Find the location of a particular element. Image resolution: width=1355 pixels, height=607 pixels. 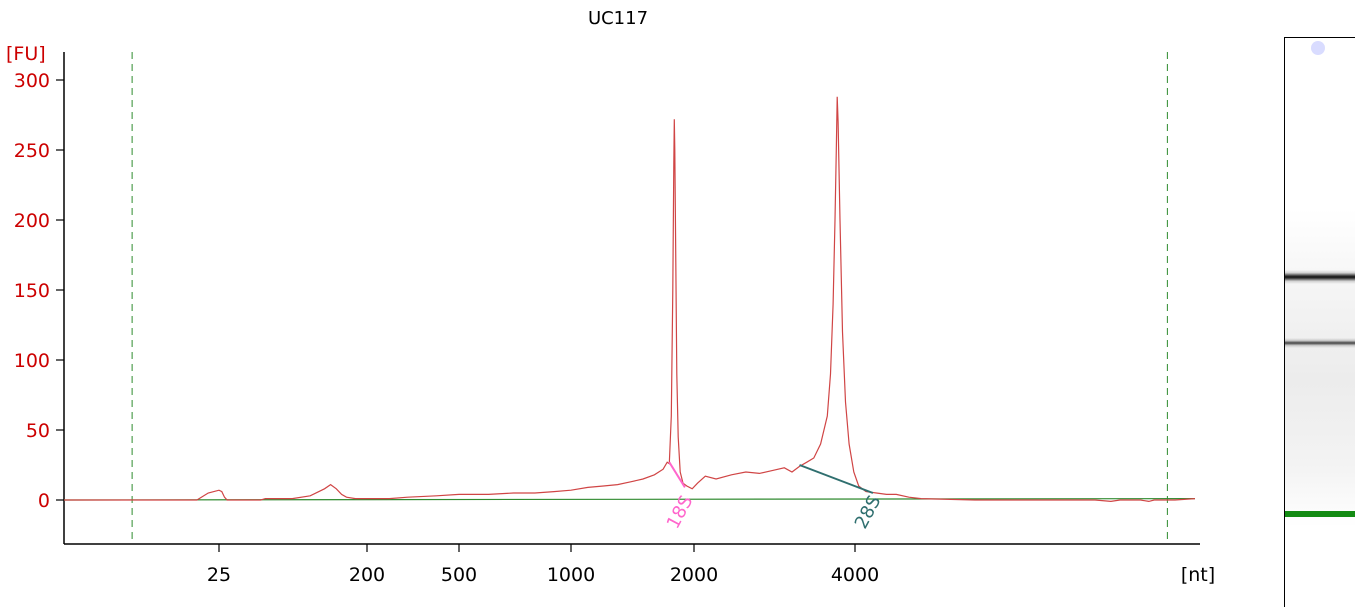

y-tick-label: 300 is located at coordinates (32, 81).